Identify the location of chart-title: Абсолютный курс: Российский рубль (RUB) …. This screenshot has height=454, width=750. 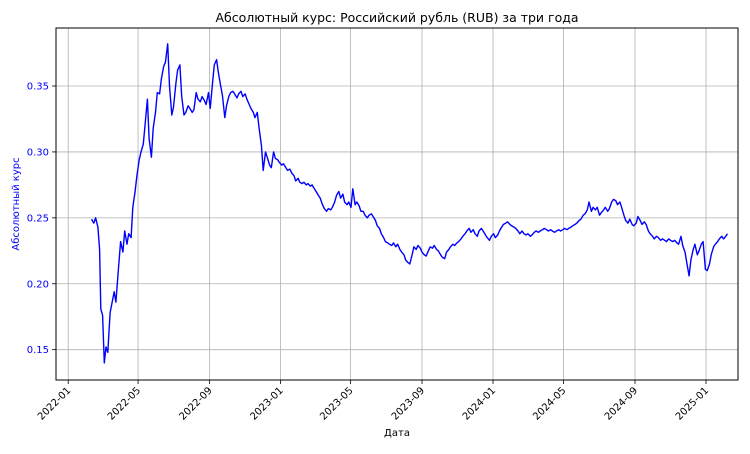
(396, 17).